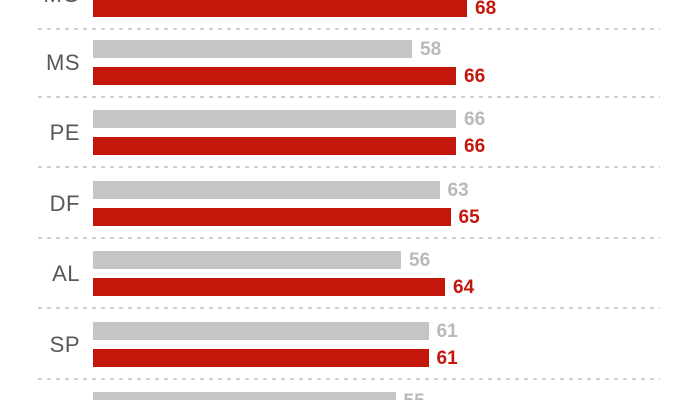  What do you see at coordinates (350, 21) in the screenshot?
I see `chart-row: MG 68` at bounding box center [350, 21].